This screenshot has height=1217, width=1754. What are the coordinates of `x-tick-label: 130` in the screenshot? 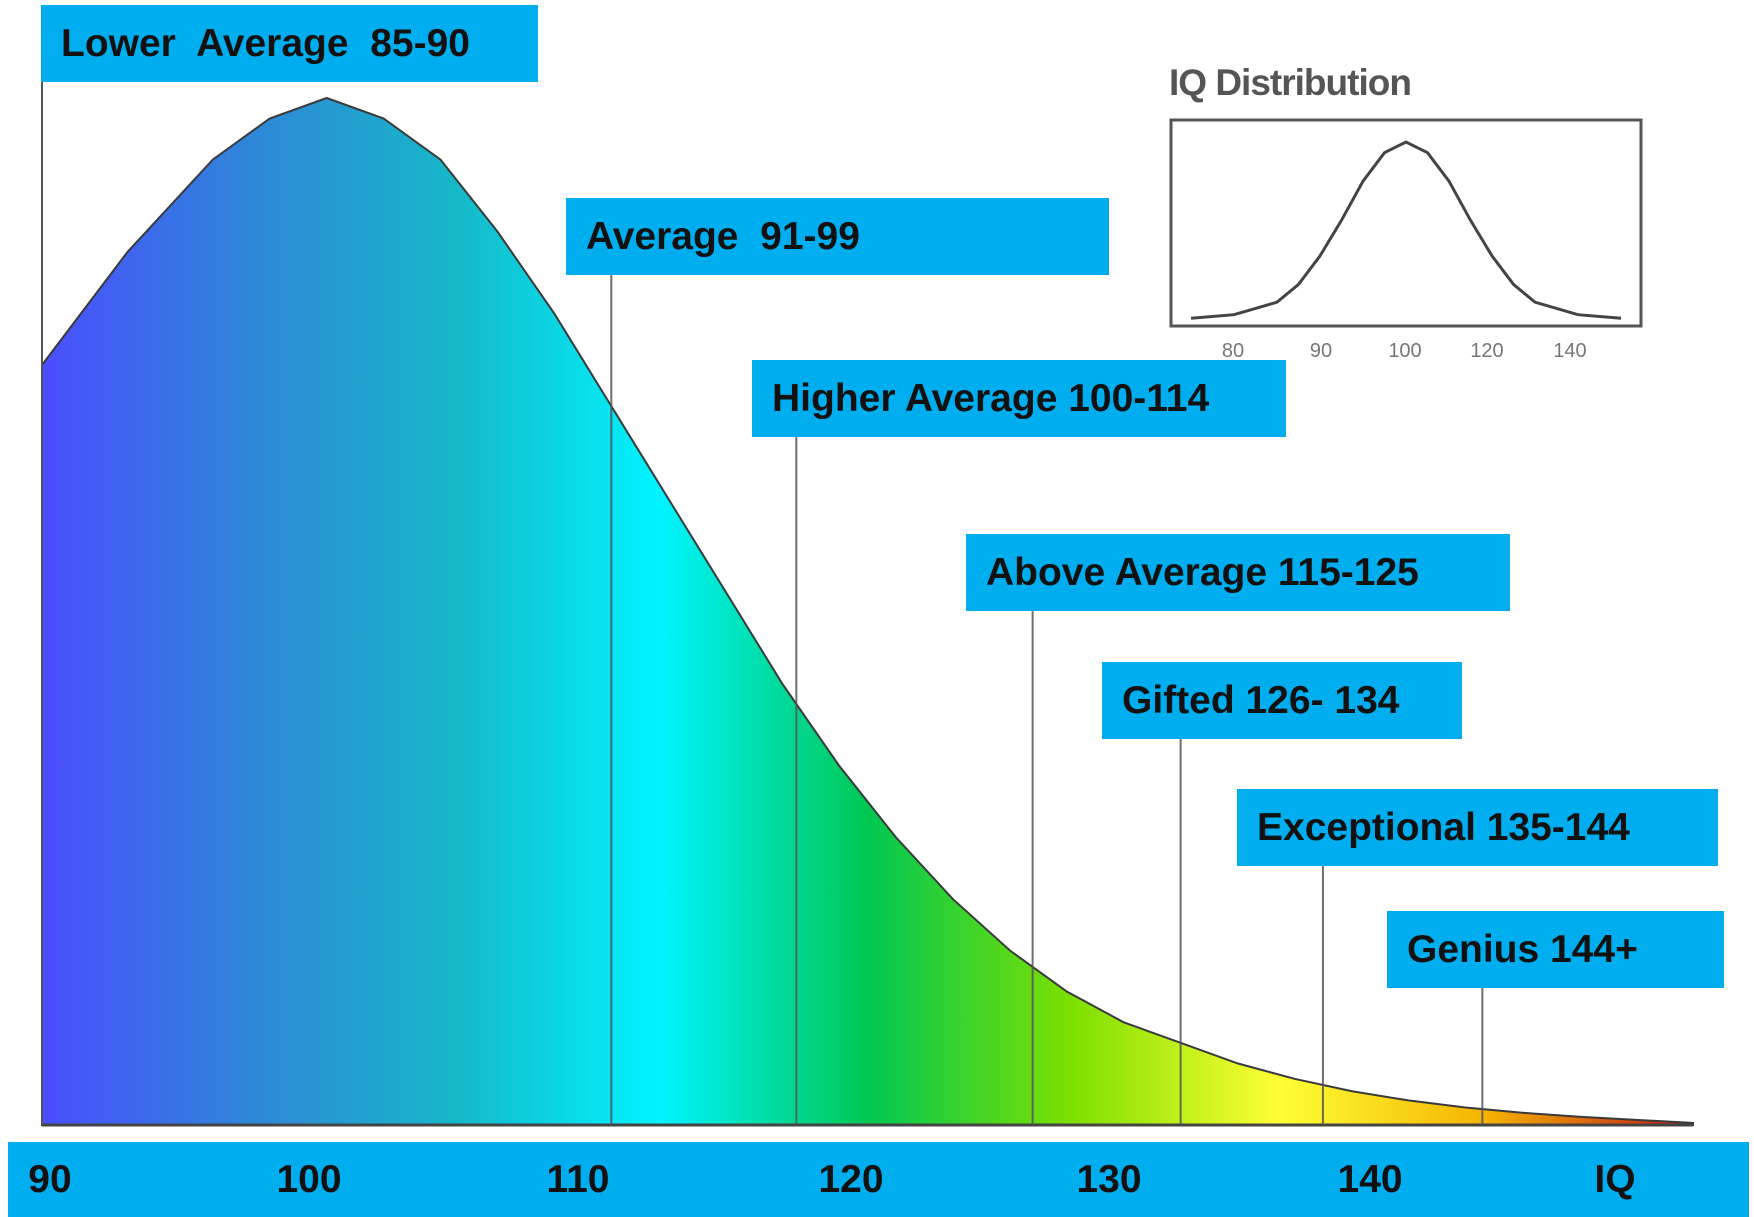 It's located at (1109, 1179).